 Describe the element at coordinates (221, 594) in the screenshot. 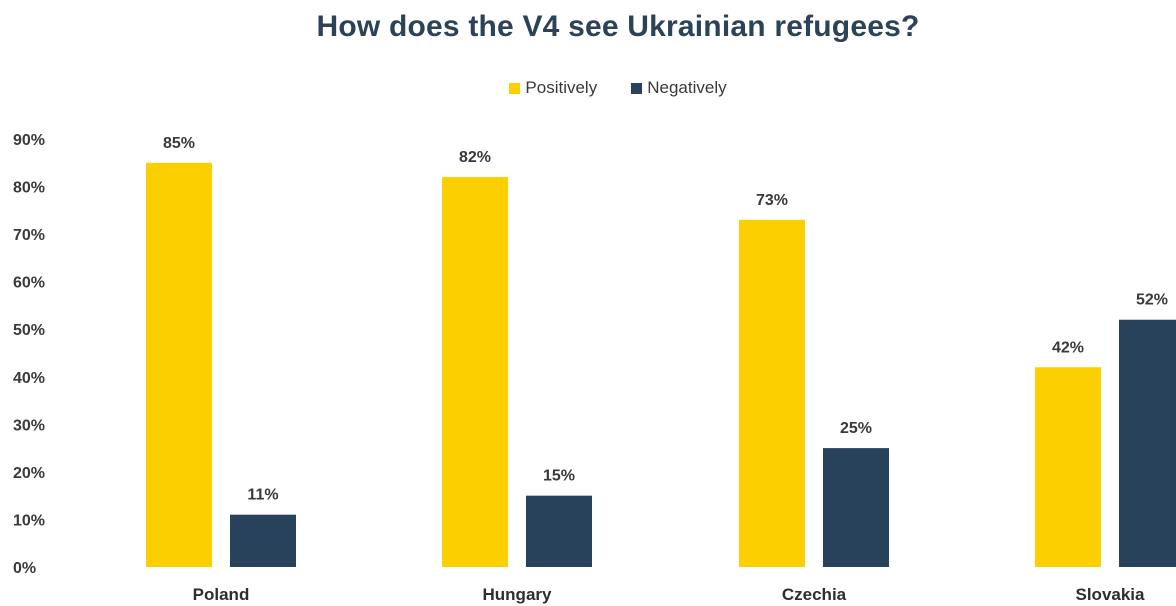

I see `x-tick-label: Poland` at that location.